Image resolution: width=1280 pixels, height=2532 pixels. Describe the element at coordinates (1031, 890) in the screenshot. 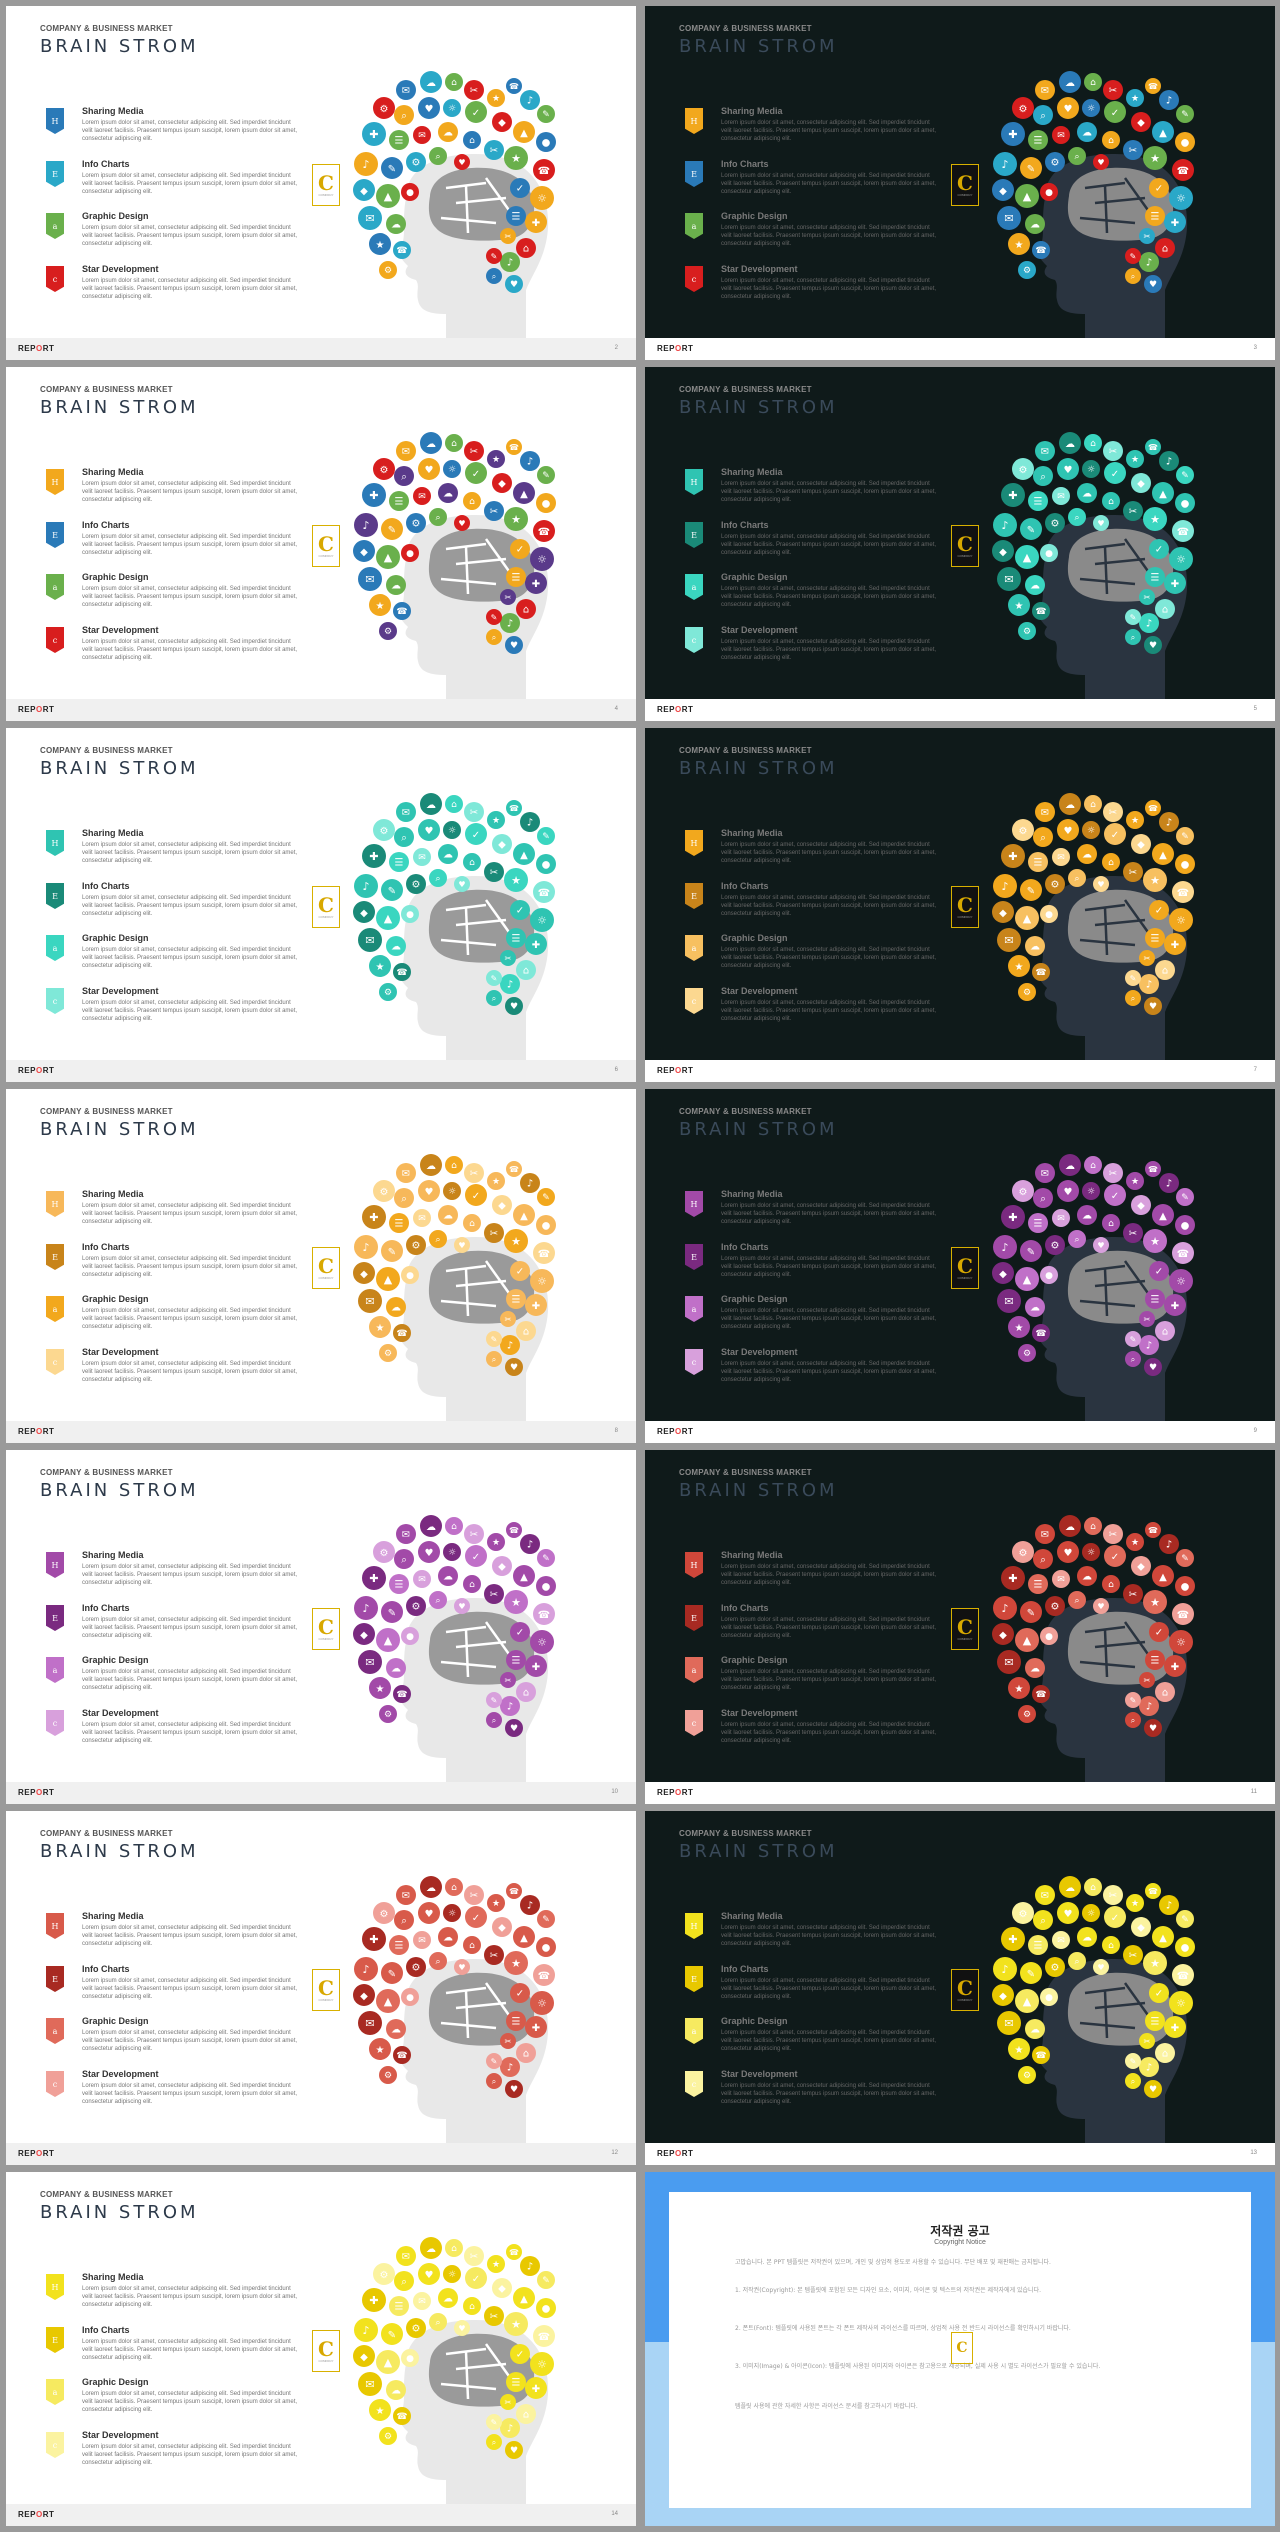

I see `idea-bubble-icon: ✎` at that location.